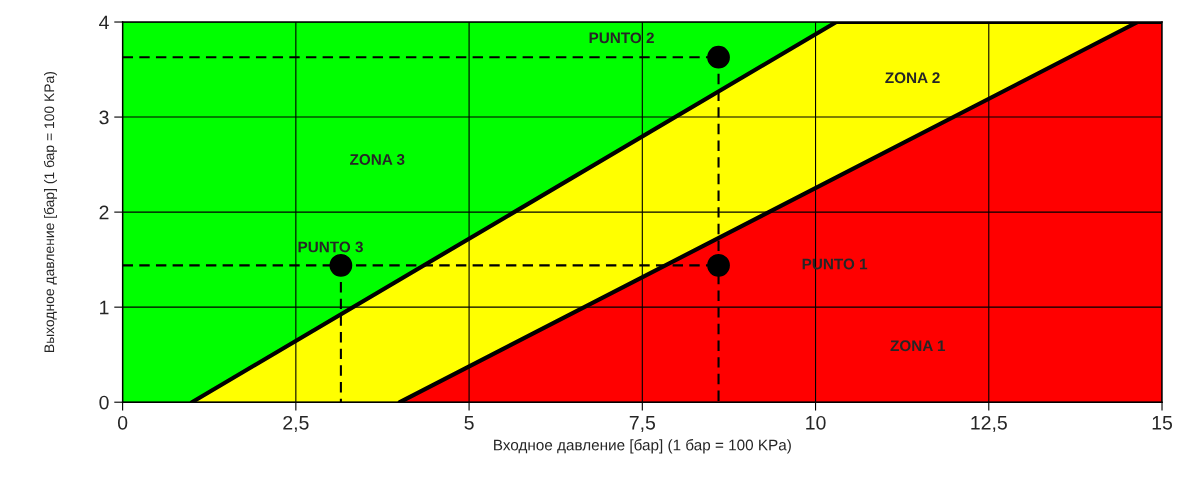  Describe the element at coordinates (104, 22) in the screenshot. I see `y-tick-label: 4` at that location.